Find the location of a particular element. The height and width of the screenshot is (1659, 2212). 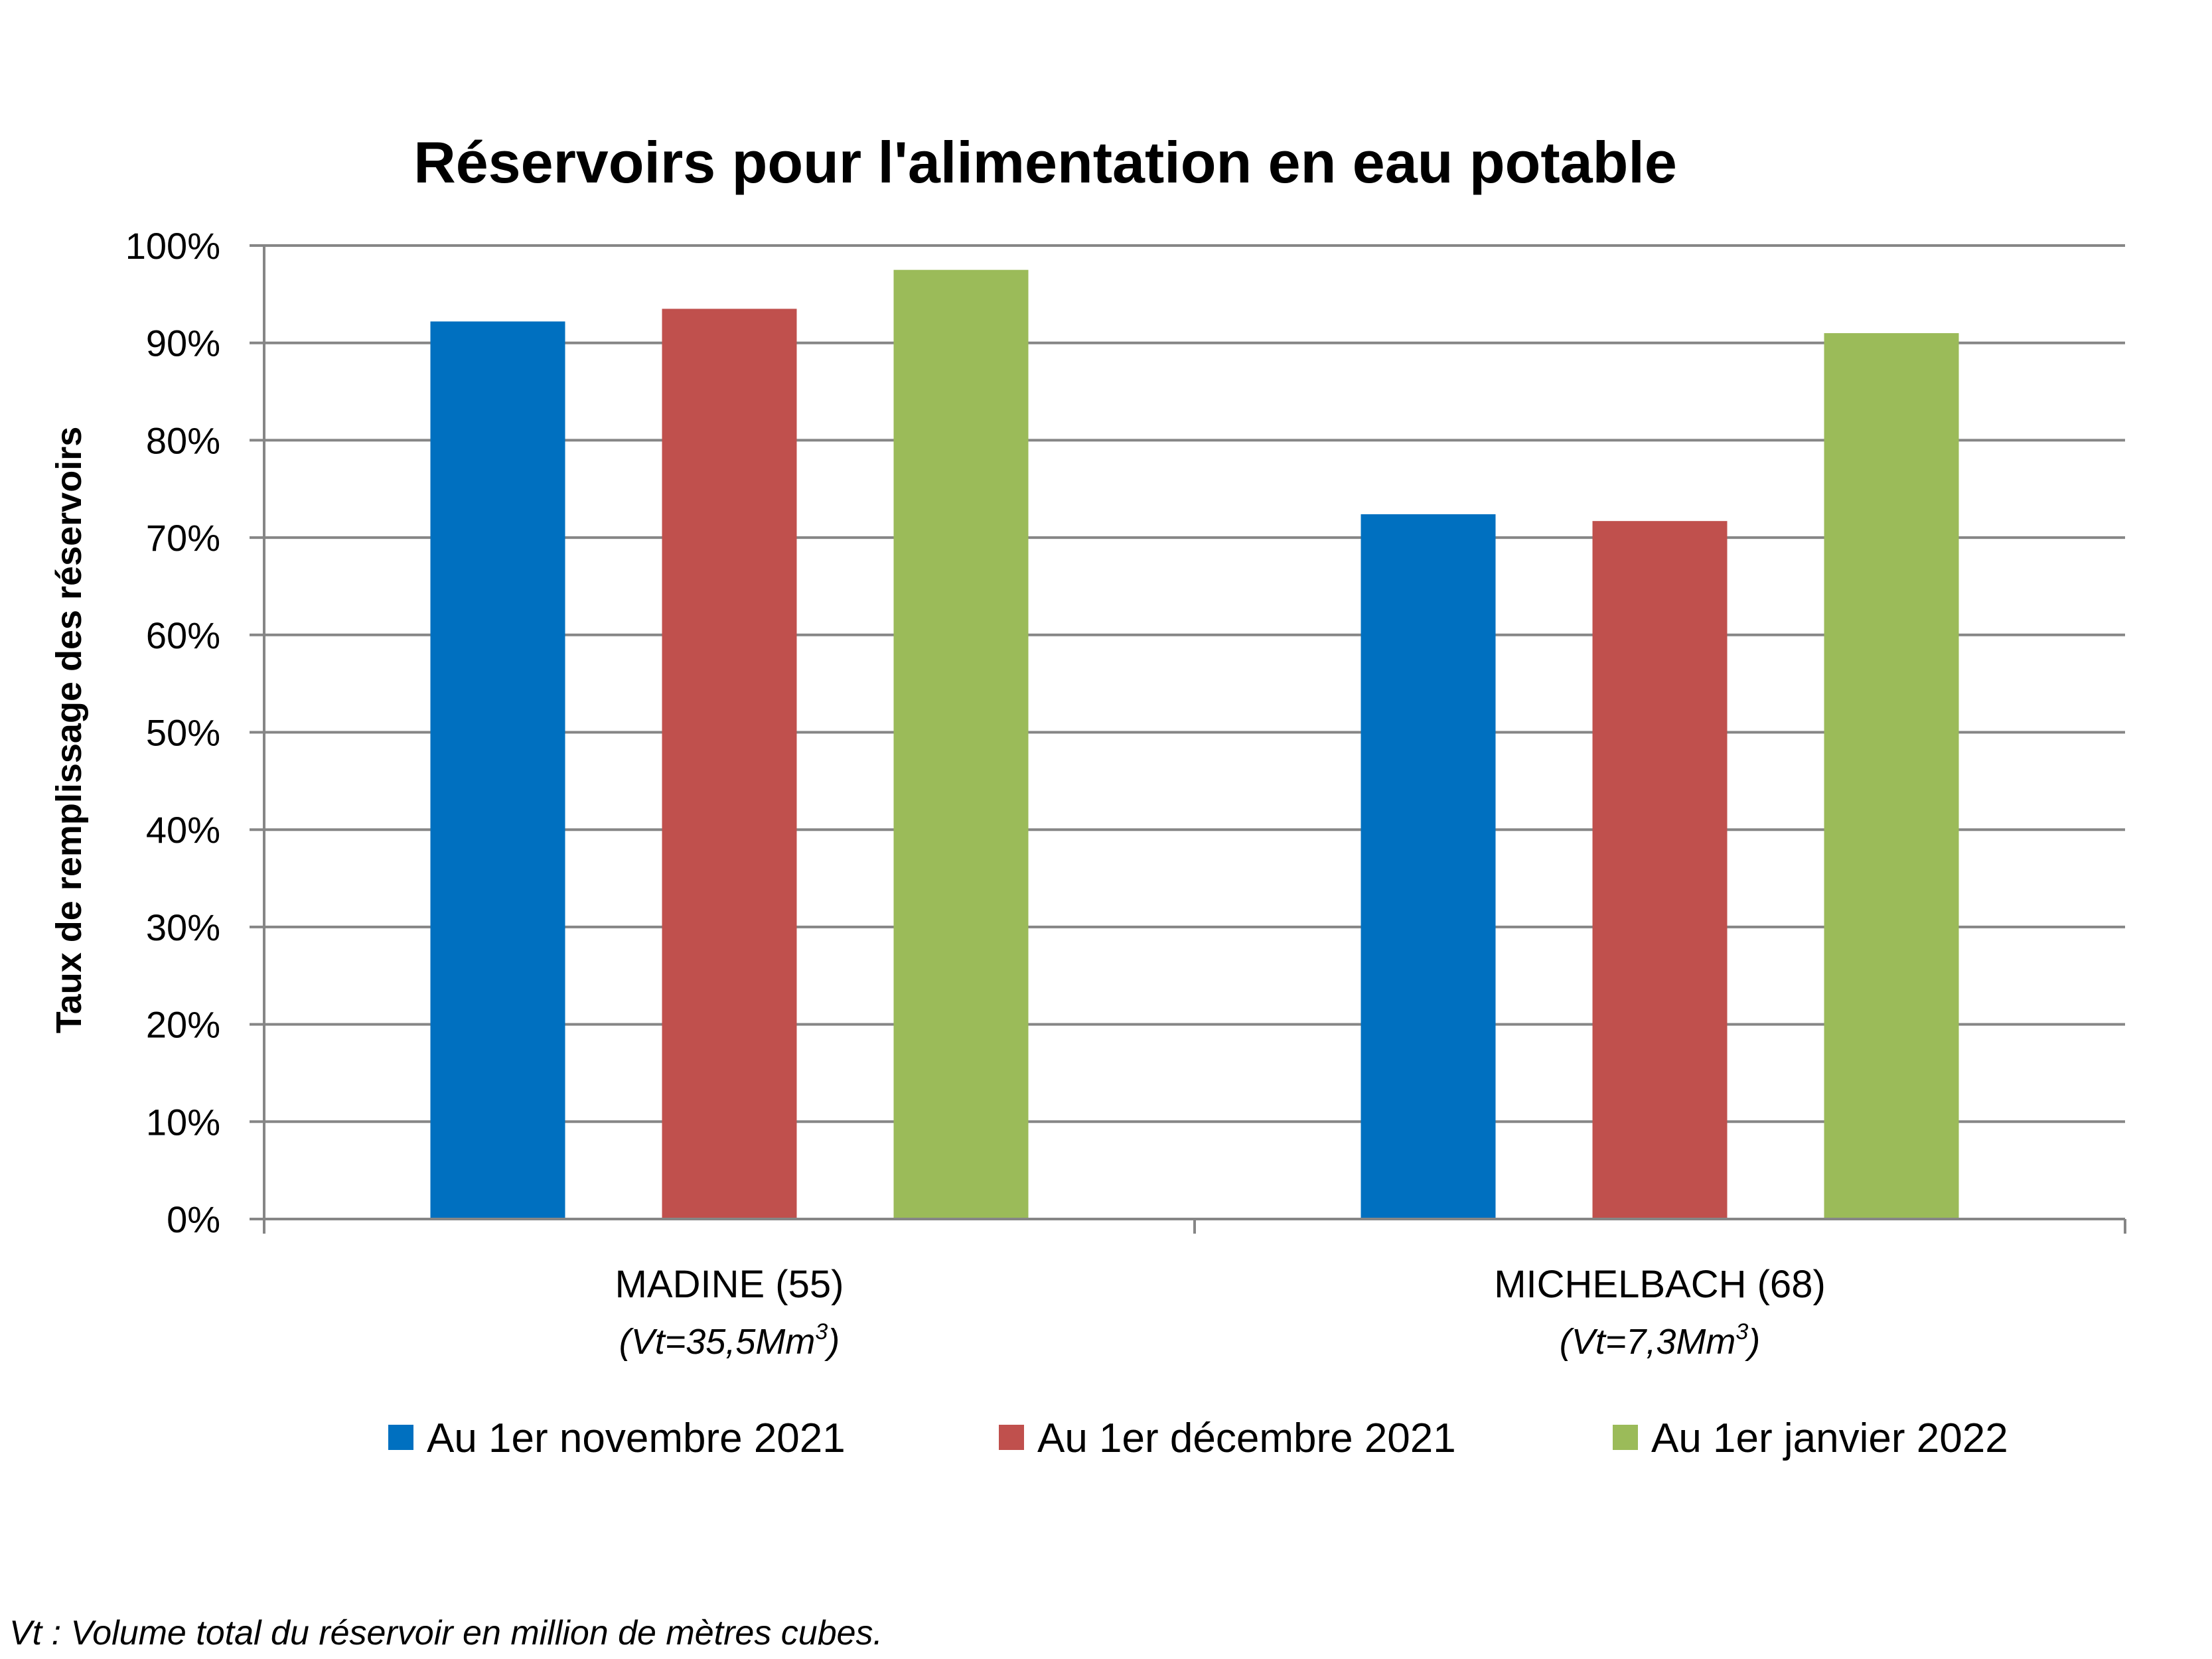

category-label: MADINE (55) is located at coordinates (730, 1284).